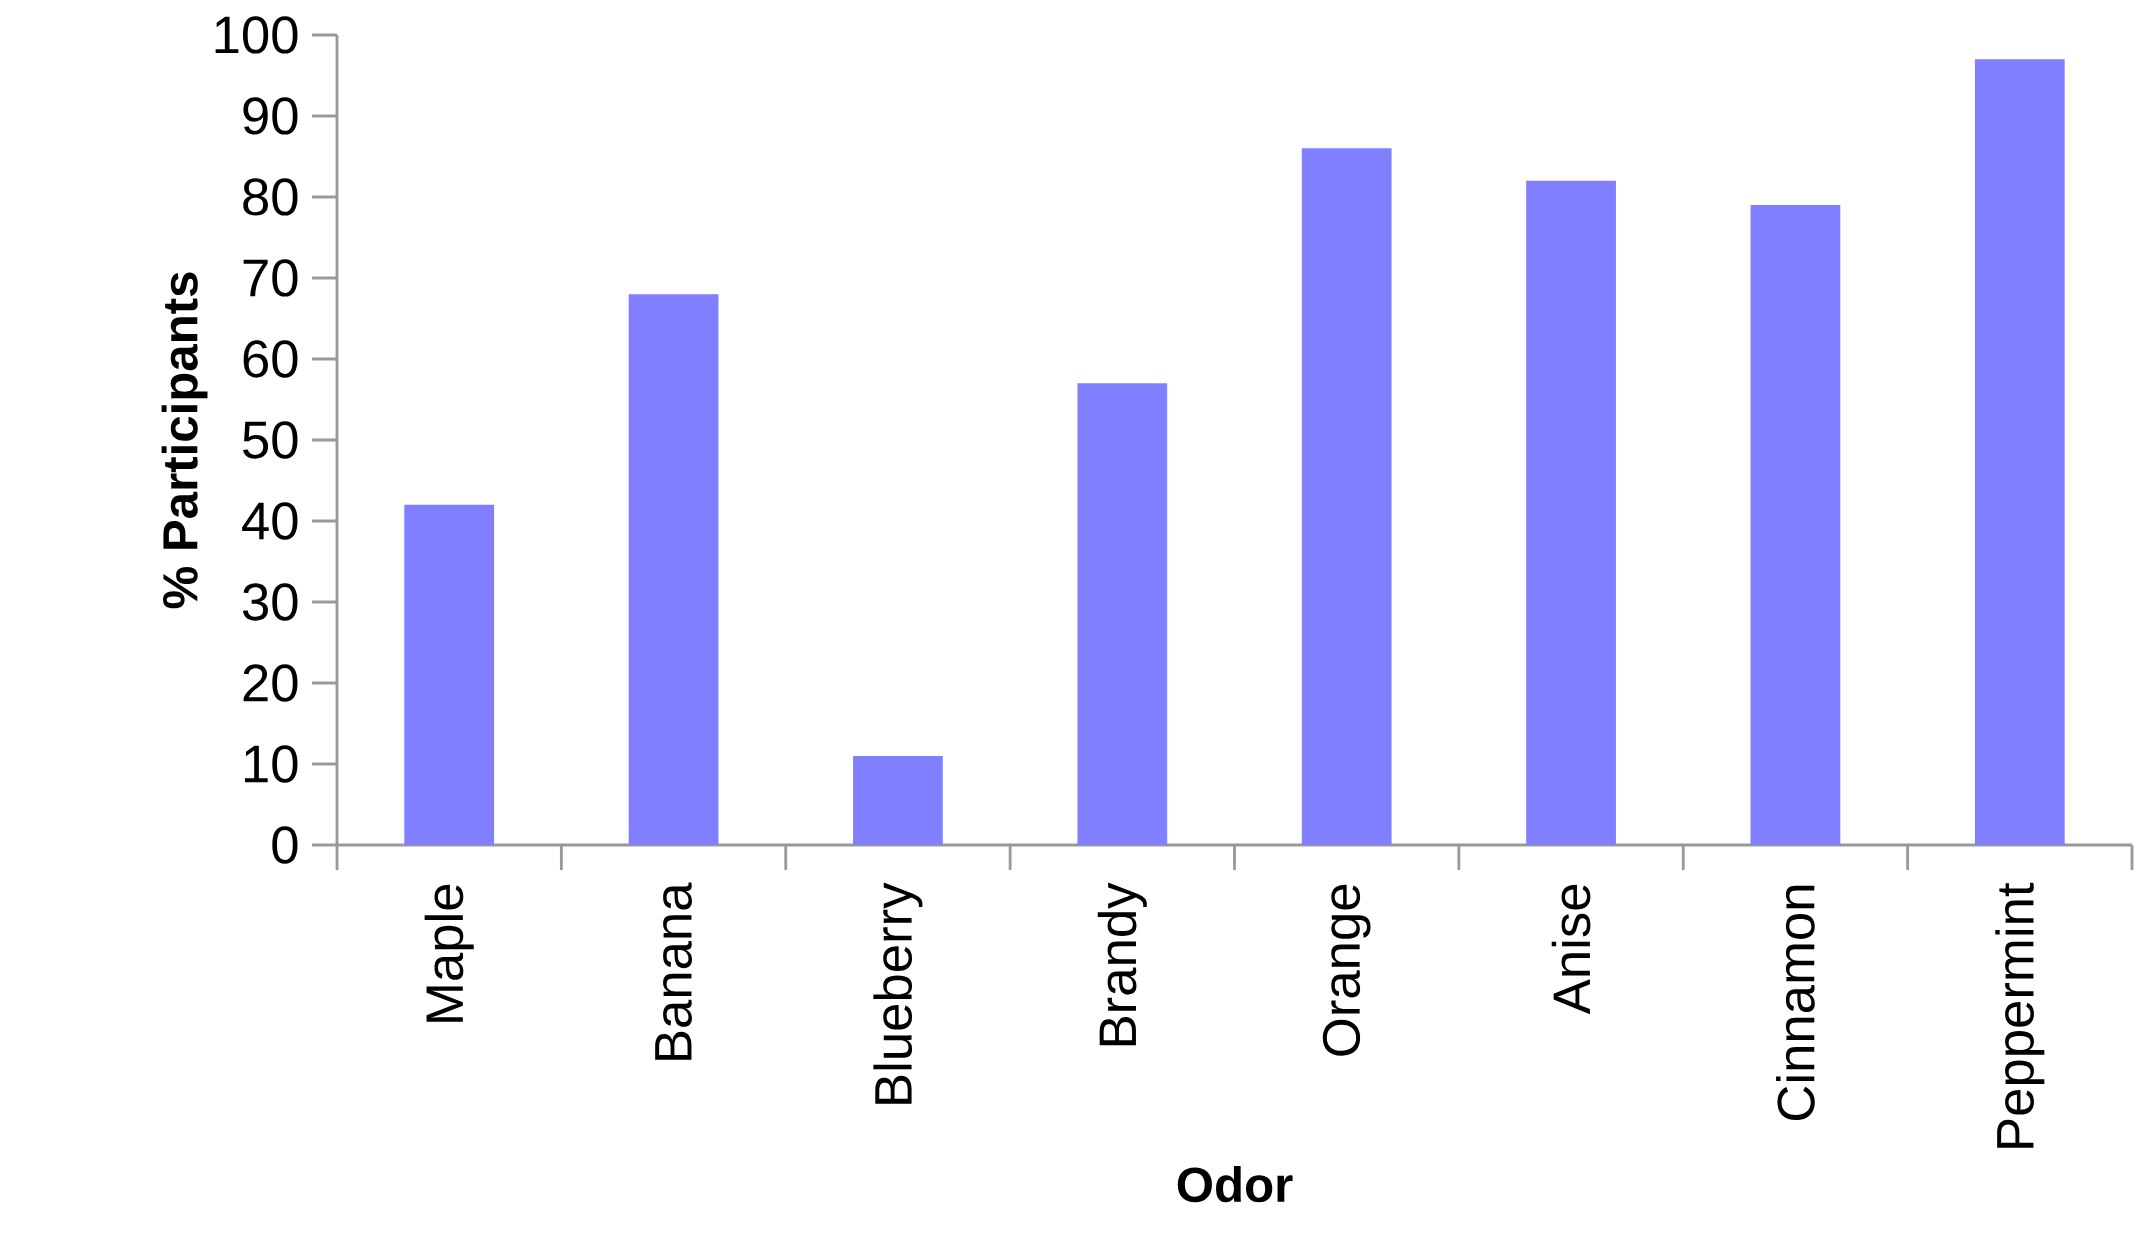  Describe the element at coordinates (270, 521) in the screenshot. I see `y-tick-label: 40` at that location.